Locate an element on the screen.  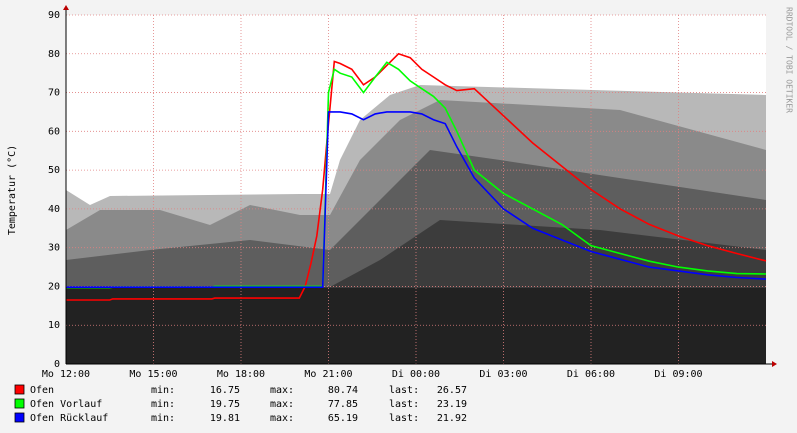
legend-label: Ofen is located at coordinates (42, 390).